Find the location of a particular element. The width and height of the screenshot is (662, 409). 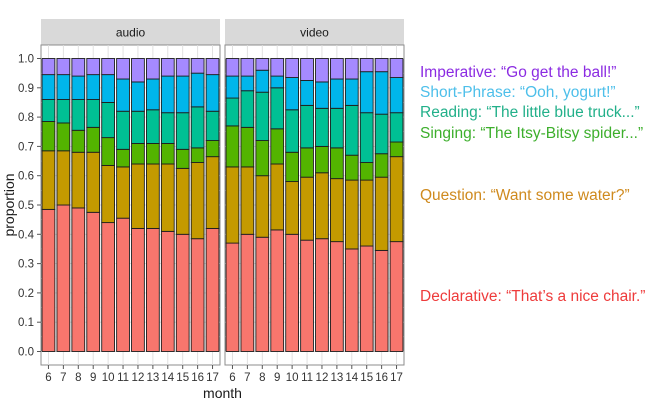

panel-strip-label: audio is located at coordinates (131, 33).